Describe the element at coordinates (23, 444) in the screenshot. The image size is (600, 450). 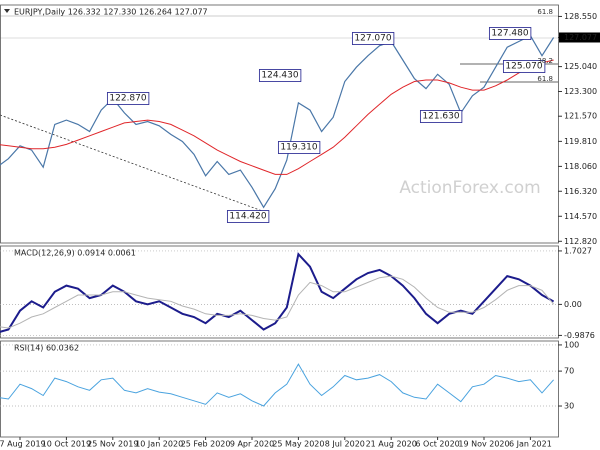
I see `x-tick-label: 27 Aug 2019` at that location.